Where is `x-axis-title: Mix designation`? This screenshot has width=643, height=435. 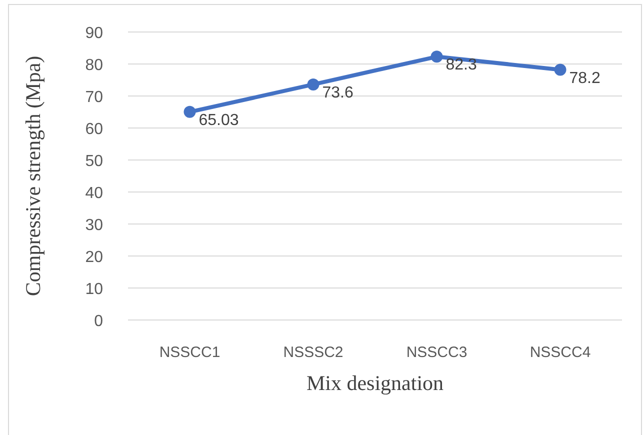 x-axis-title: Mix designation is located at coordinates (375, 383).